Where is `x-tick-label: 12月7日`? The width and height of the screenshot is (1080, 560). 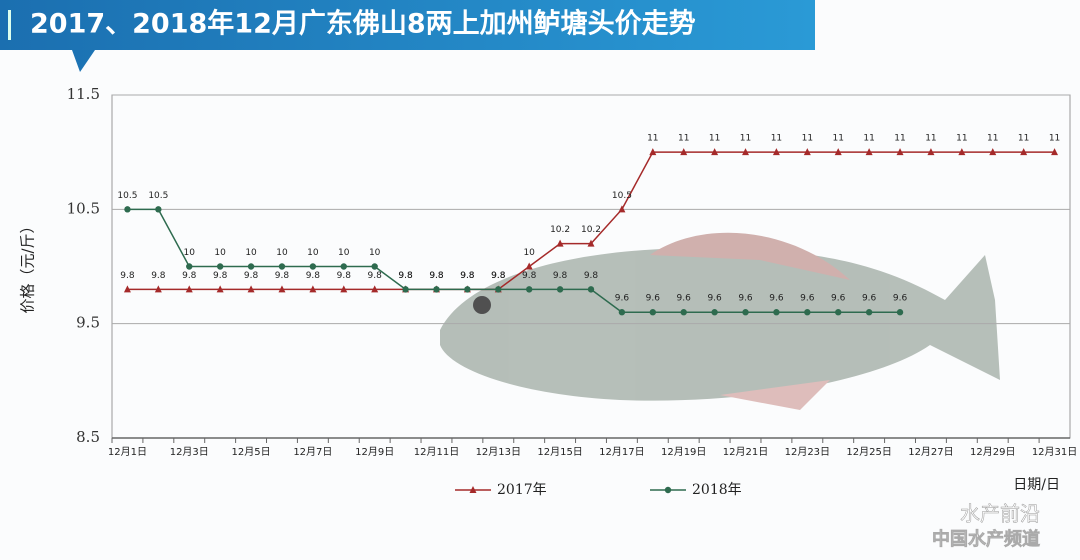 x-tick-label: 12月7日 is located at coordinates (312, 452).